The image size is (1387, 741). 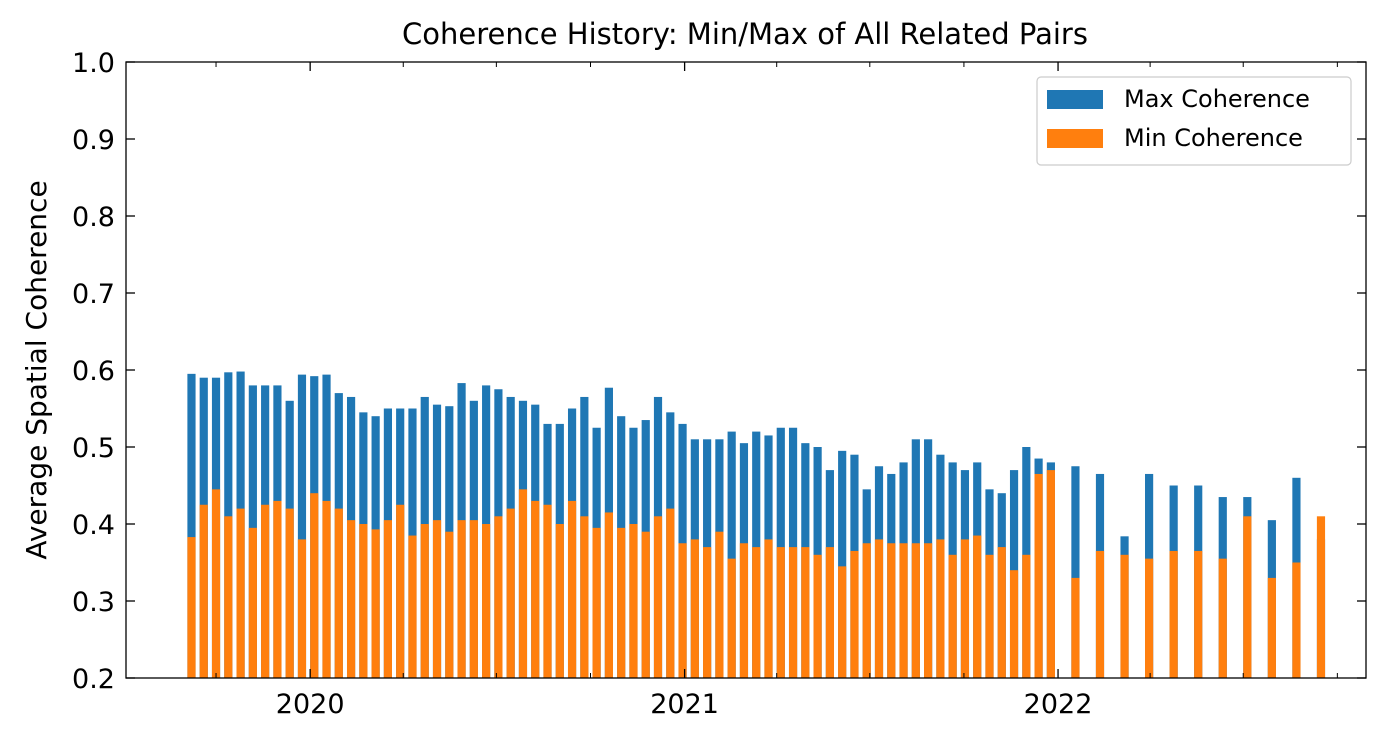 I want to click on legend-box, so click(x=1194, y=121).